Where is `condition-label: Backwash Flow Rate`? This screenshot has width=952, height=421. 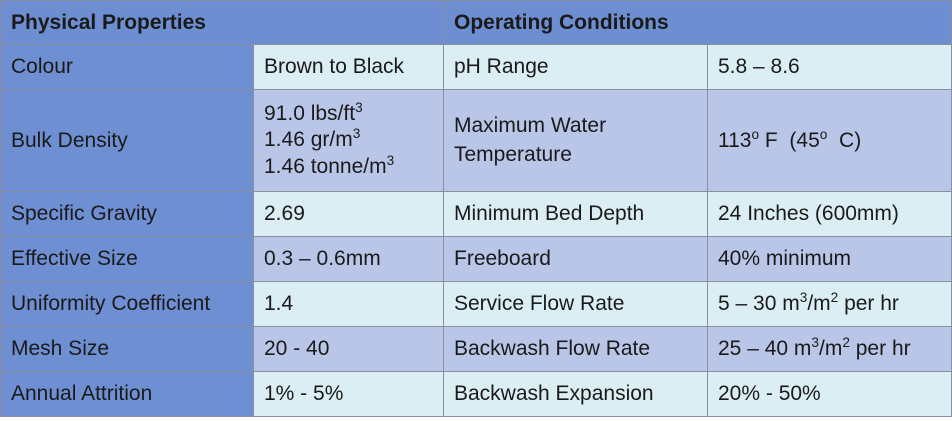 condition-label: Backwash Flow Rate is located at coordinates (575, 349).